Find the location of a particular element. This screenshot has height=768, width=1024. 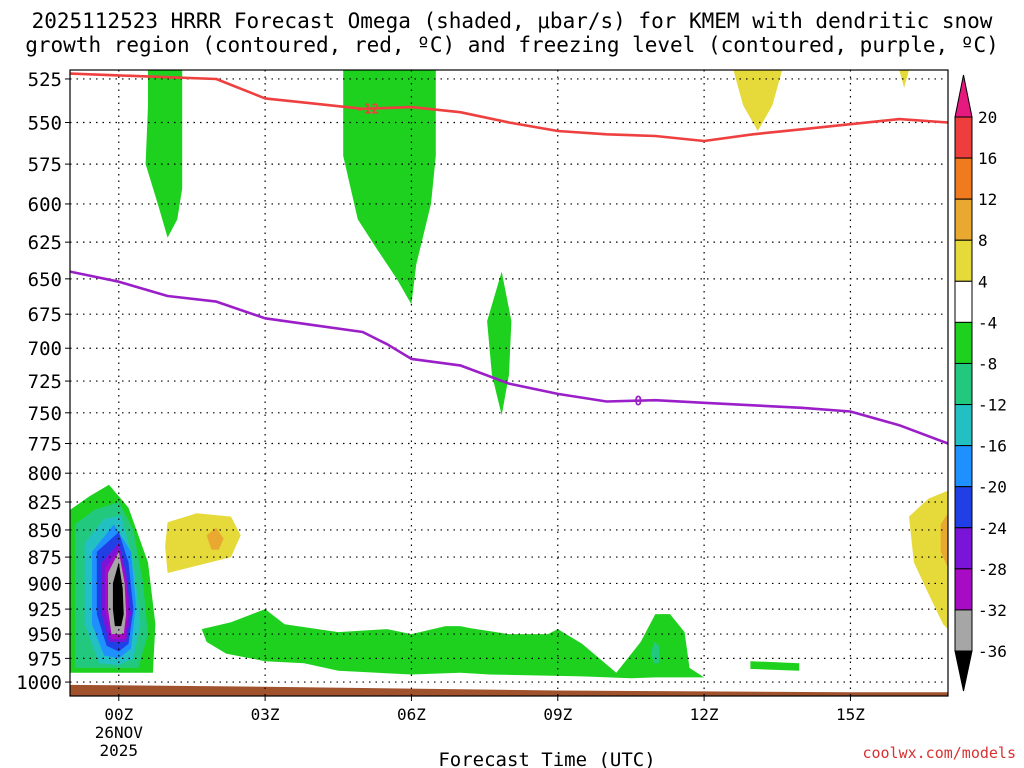

omega-region-green-small-13z is located at coordinates (775, 666).